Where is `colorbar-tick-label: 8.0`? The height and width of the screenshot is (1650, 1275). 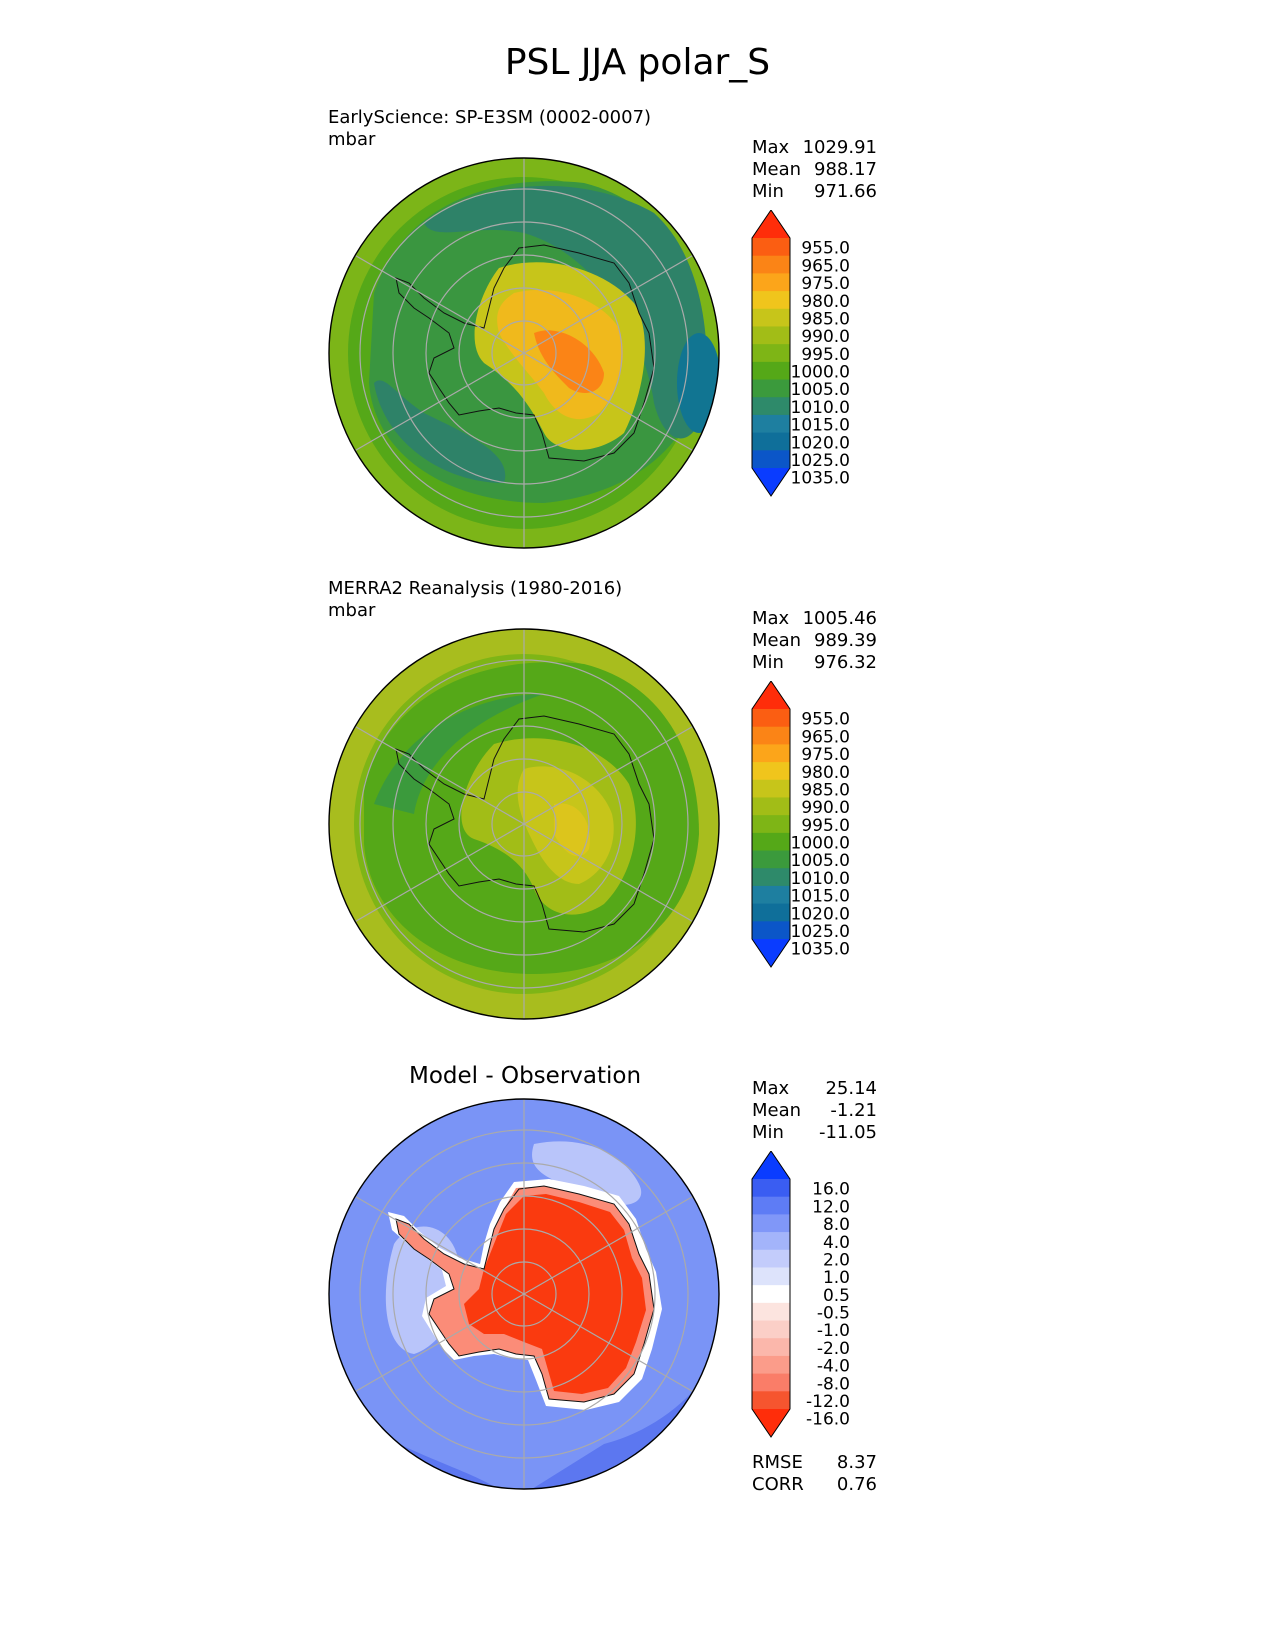
colorbar-tick-label: 8.0 is located at coordinates (836, 1225).